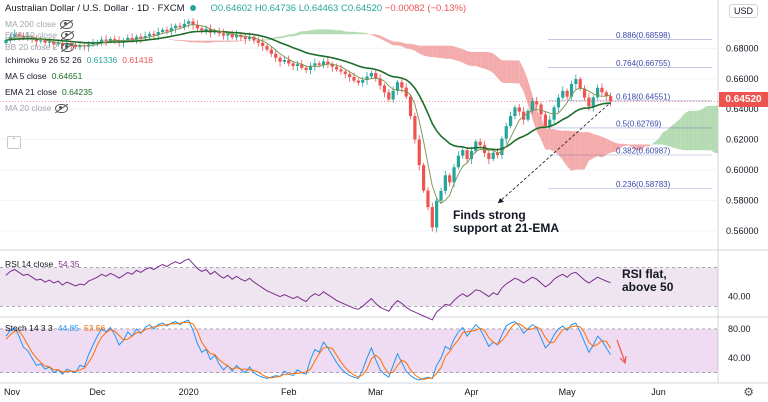 This screenshot has width=768, height=402. What do you see at coordinates (748, 392) in the screenshot?
I see `gear-icon: ⚙` at bounding box center [748, 392].